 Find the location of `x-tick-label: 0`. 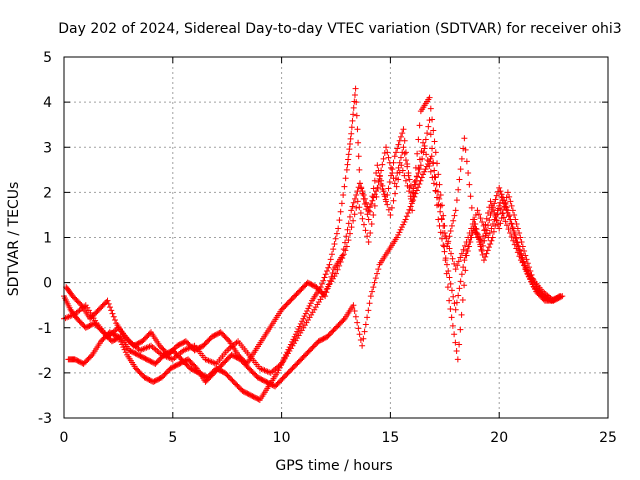

x-tick-label: 0 is located at coordinates (64, 438).